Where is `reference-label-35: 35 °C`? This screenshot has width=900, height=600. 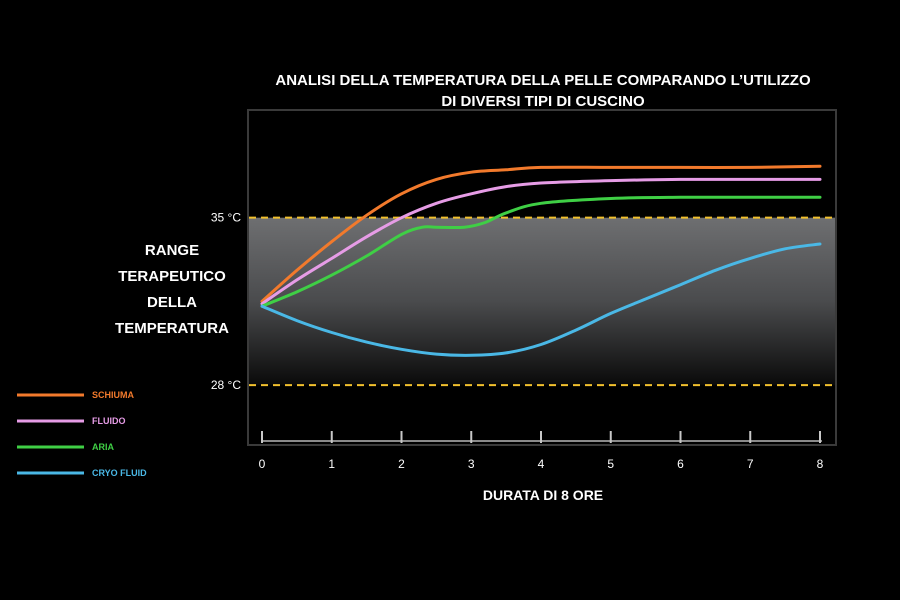
reference-label-35: 35 °C is located at coordinates (226, 218).